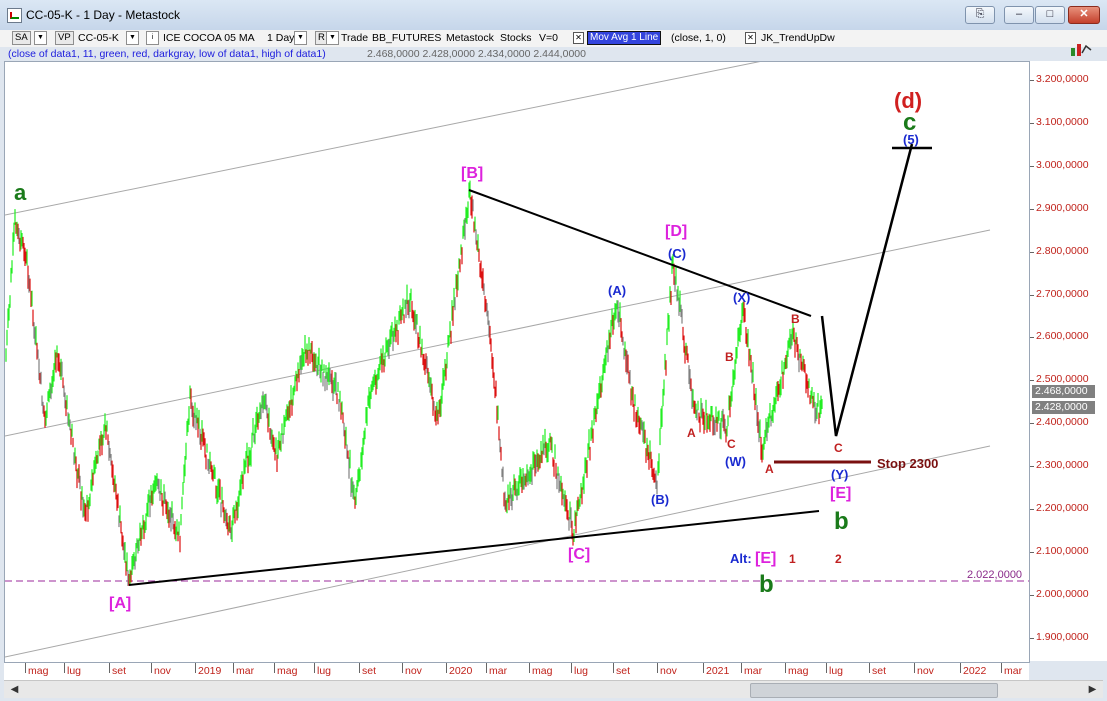  Describe the element at coordinates (792, 559) in the screenshot. I see `wave-label-one: 1` at that location.